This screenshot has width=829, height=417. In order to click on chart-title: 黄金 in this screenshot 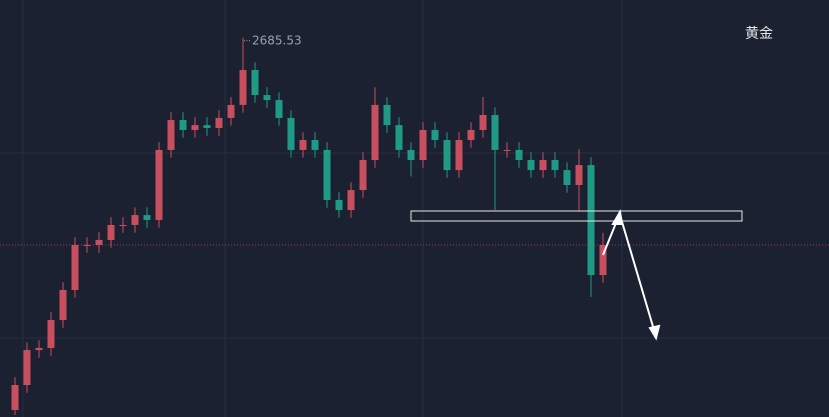, I will do `click(759, 33)`.